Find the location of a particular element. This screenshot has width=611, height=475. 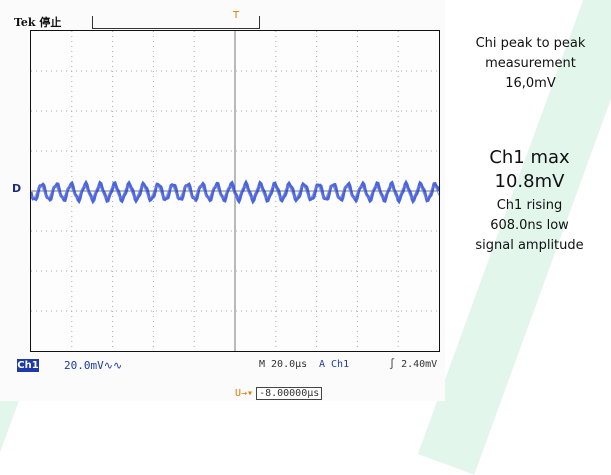

max-annotation: Ch1 max 10.8mV is located at coordinates (529, 169).